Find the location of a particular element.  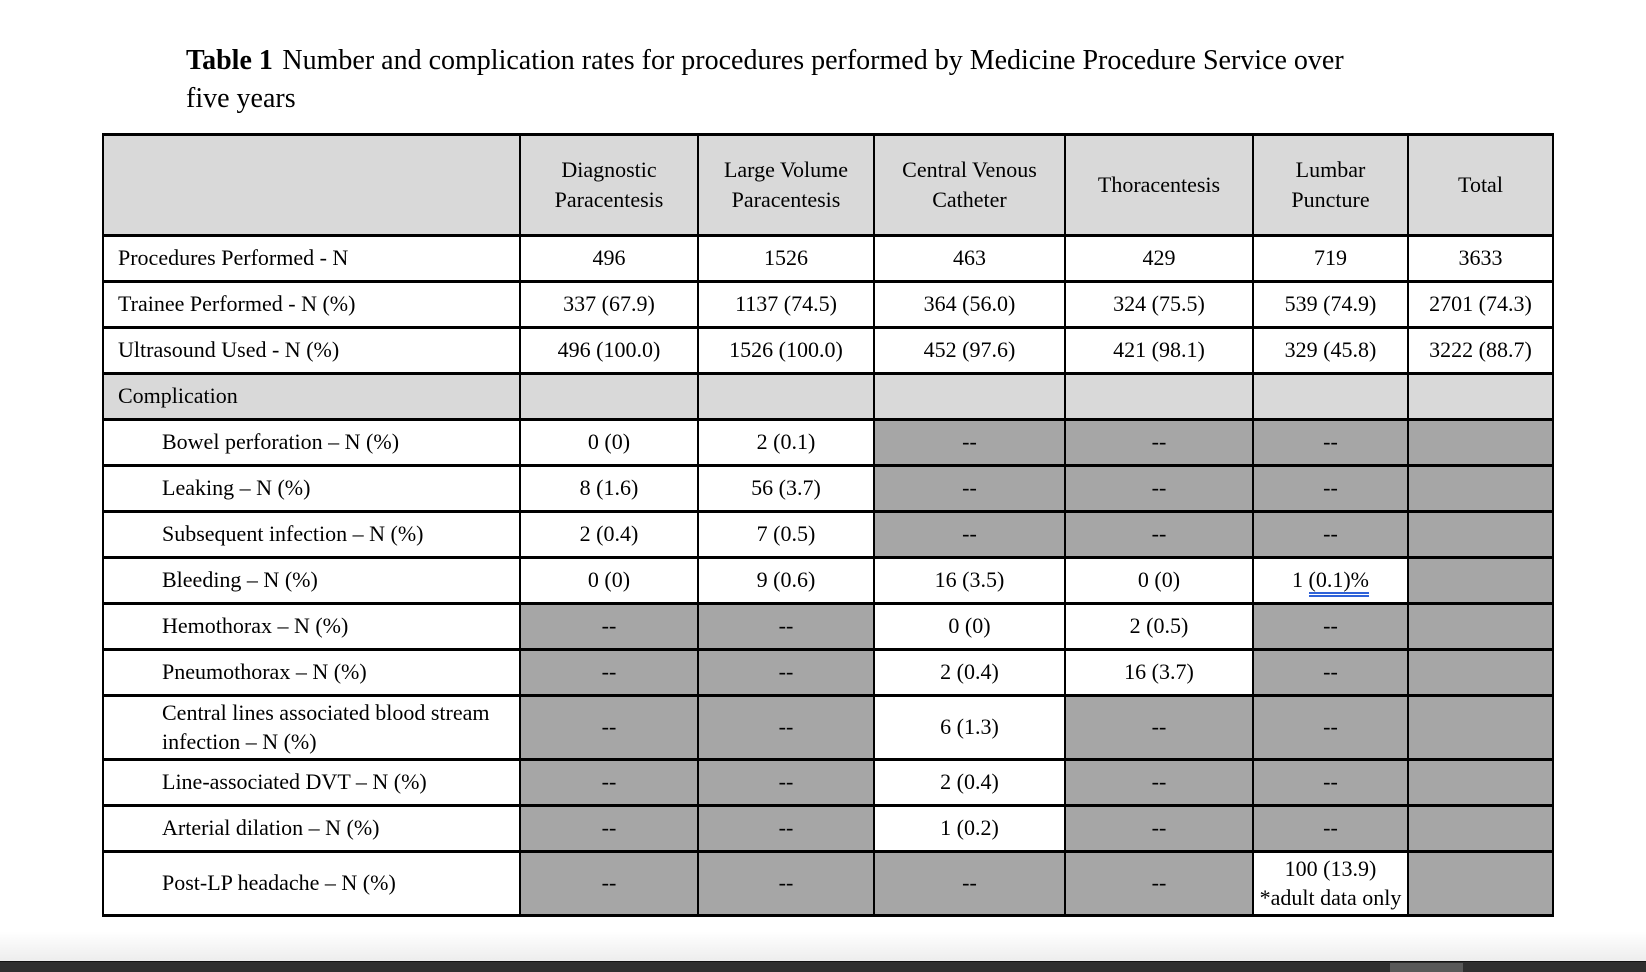

data-cell: 1526 (100.0) is located at coordinates (786, 350).